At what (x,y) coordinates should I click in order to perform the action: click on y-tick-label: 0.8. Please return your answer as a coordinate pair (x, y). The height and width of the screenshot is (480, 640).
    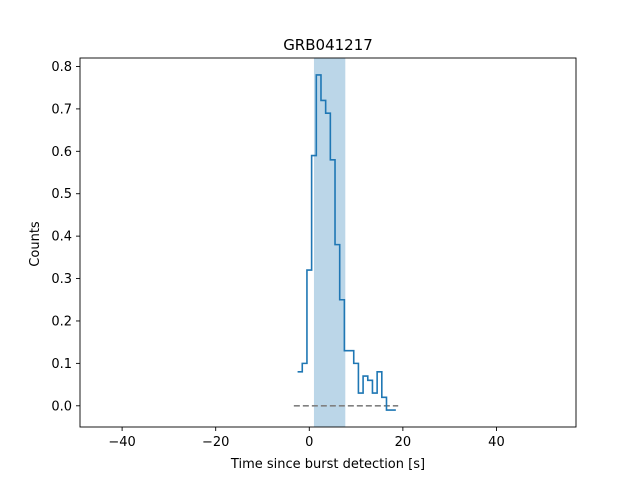
    Looking at the image, I should click on (61, 67).